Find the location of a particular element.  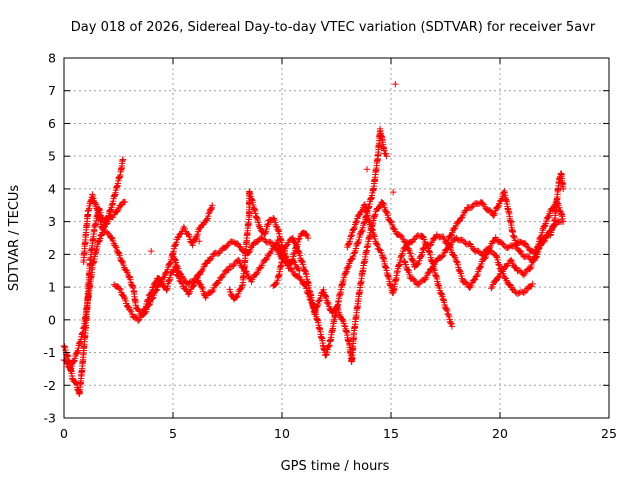

y-tick-label: -3 is located at coordinates (50, 418).